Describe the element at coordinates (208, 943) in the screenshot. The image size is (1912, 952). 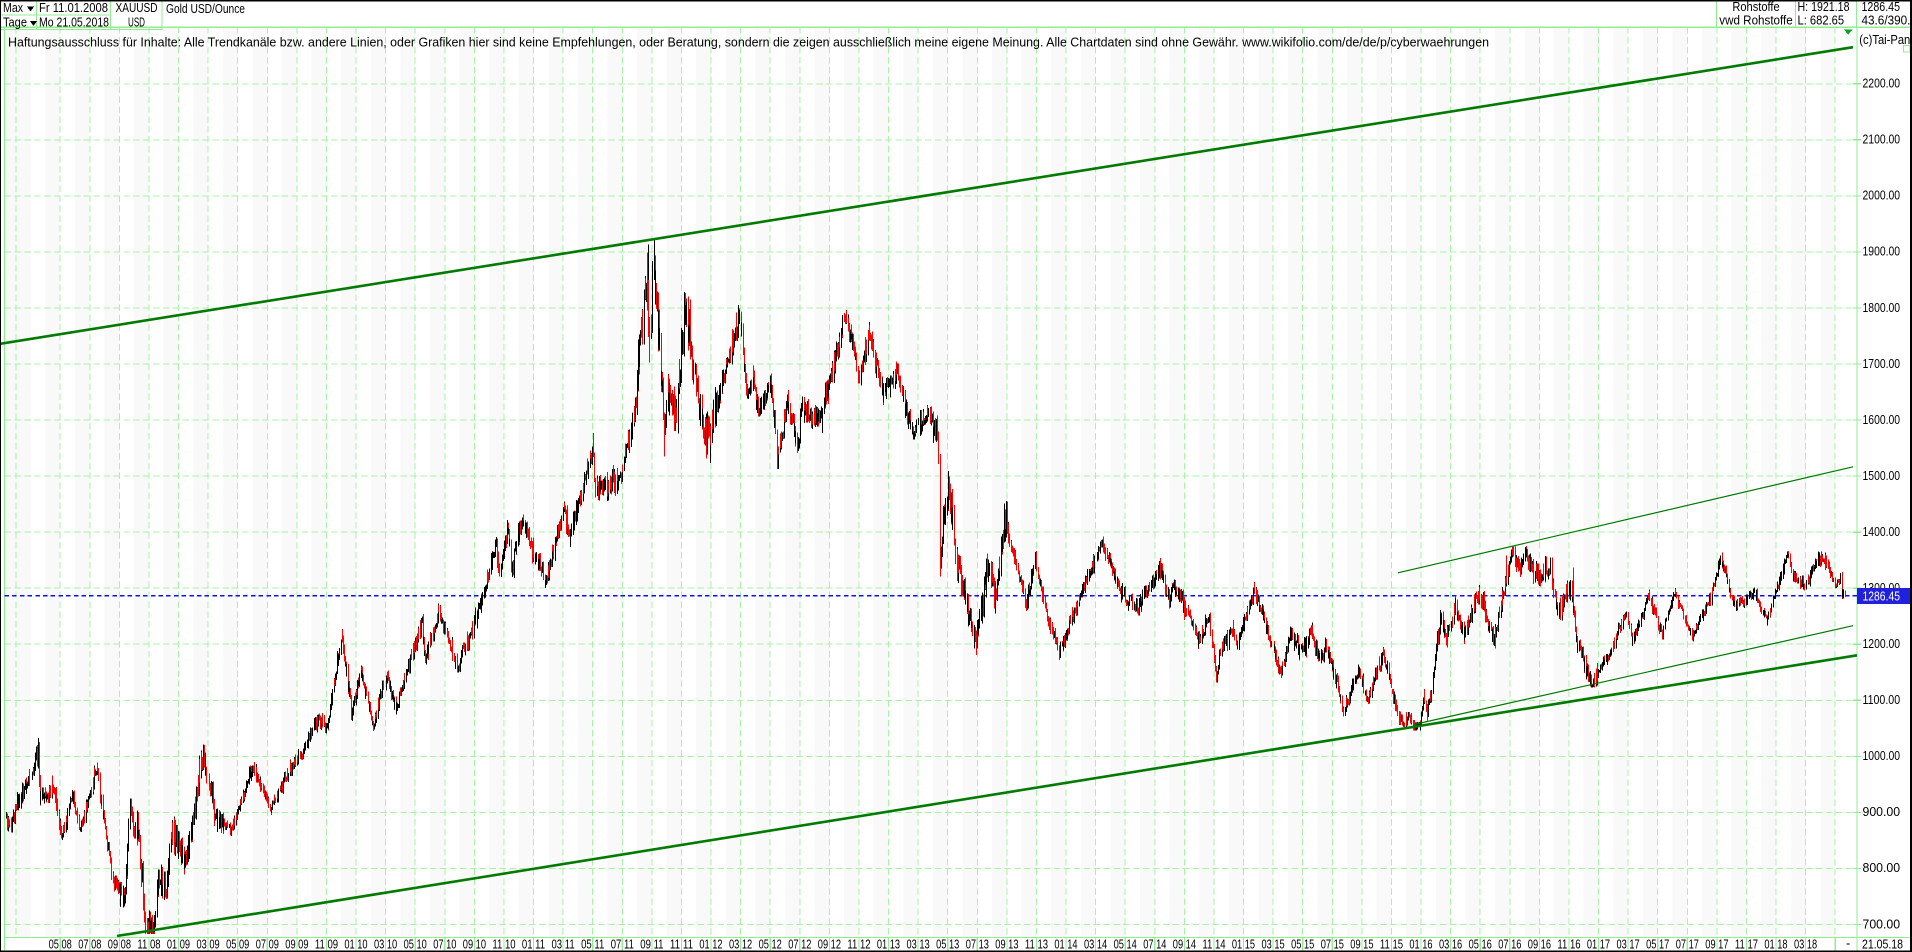
I see `svg-text: 03 09` at that location.